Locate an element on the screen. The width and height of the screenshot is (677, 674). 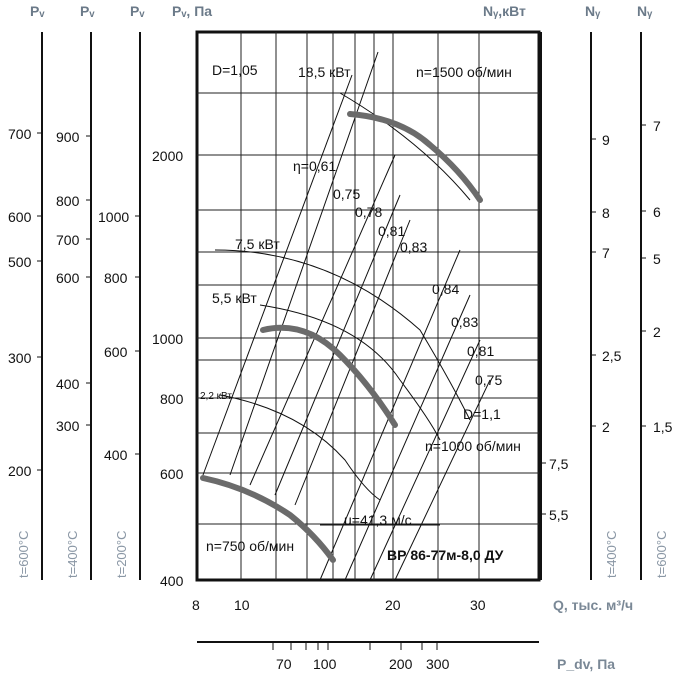
right-scale-title-ny-kw: Nᵧ,кВт is located at coordinates (504, 11).